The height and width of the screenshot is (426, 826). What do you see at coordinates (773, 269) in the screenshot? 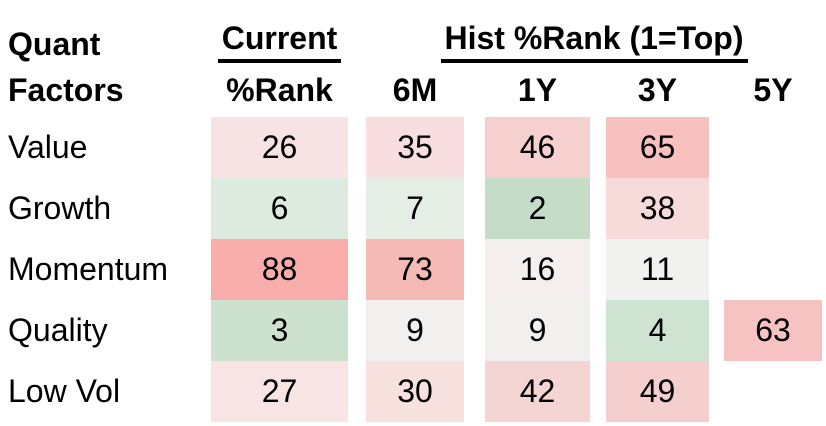
I see `cell-momentum-5y` at bounding box center [773, 269].